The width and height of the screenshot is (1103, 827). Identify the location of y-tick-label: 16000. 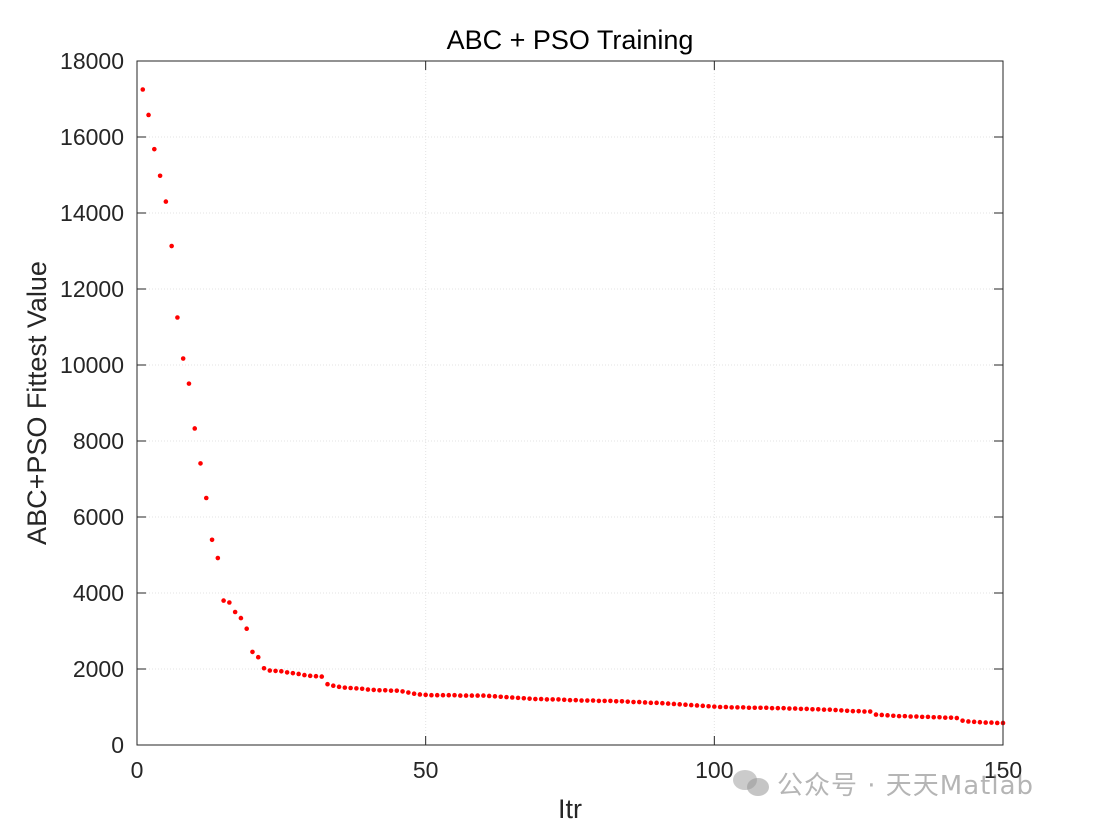
(92, 137).